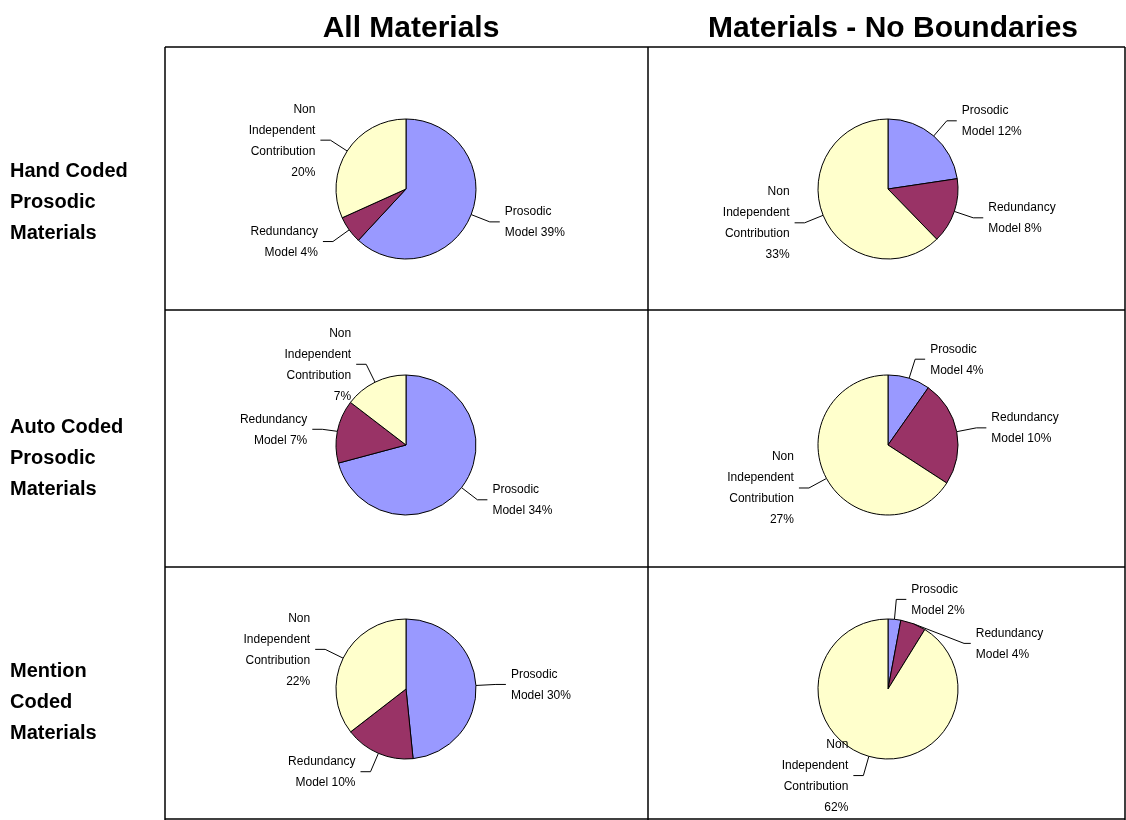 The height and width of the screenshot is (820, 1126). Describe the element at coordinates (893, 26) in the screenshot. I see `chart-title: Materials - No Boundaries` at that location.